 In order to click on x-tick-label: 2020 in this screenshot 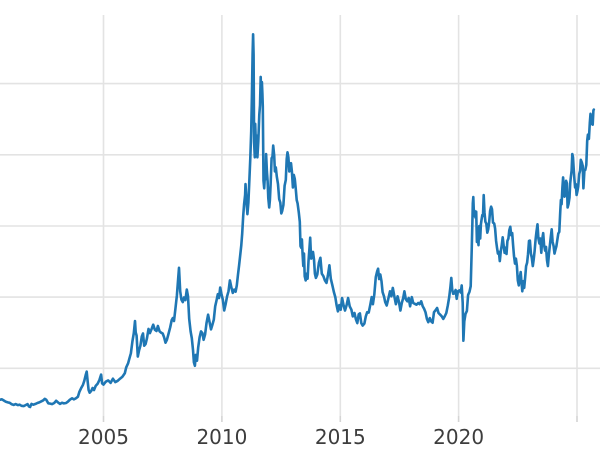, I will do `click(458, 437)`.